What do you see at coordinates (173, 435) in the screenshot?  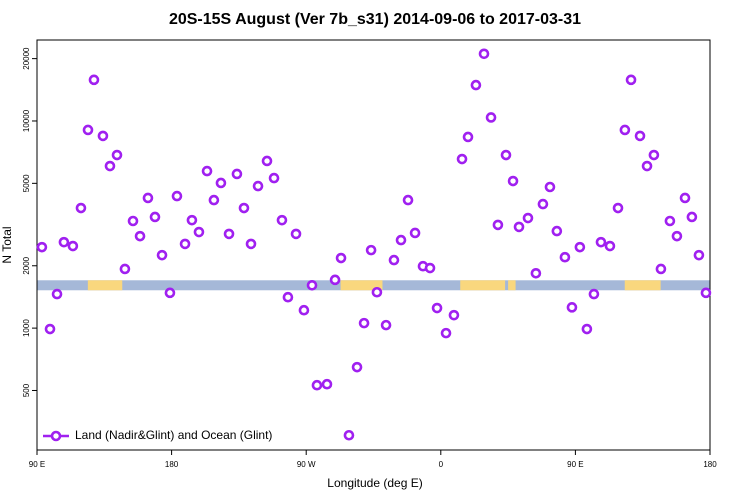 I see `legend-label: Land (Nadir&Glint) and Ocean (Glint)` at bounding box center [173, 435].